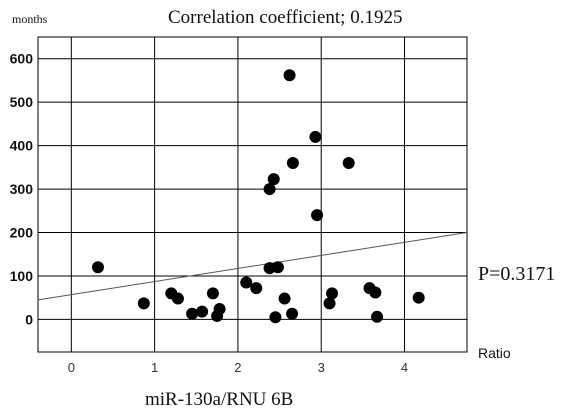 The width and height of the screenshot is (585, 413). I want to click on y-axis-label: months, so click(30, 19).